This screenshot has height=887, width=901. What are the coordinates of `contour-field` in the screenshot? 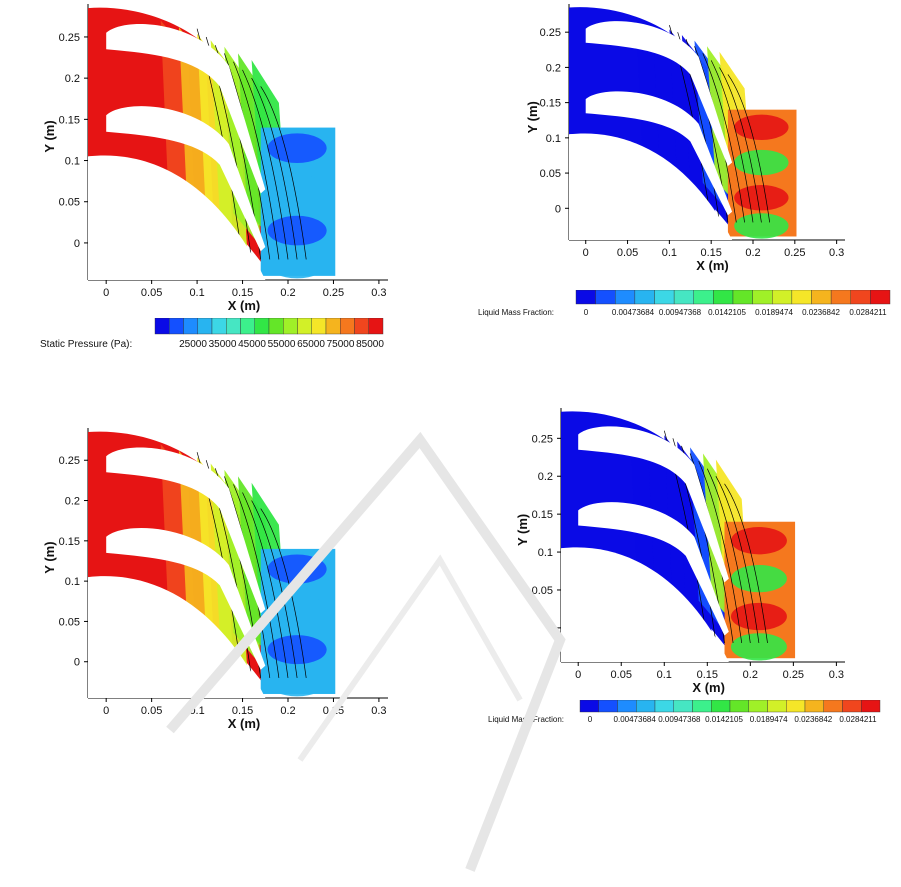 It's located at (212, 143).